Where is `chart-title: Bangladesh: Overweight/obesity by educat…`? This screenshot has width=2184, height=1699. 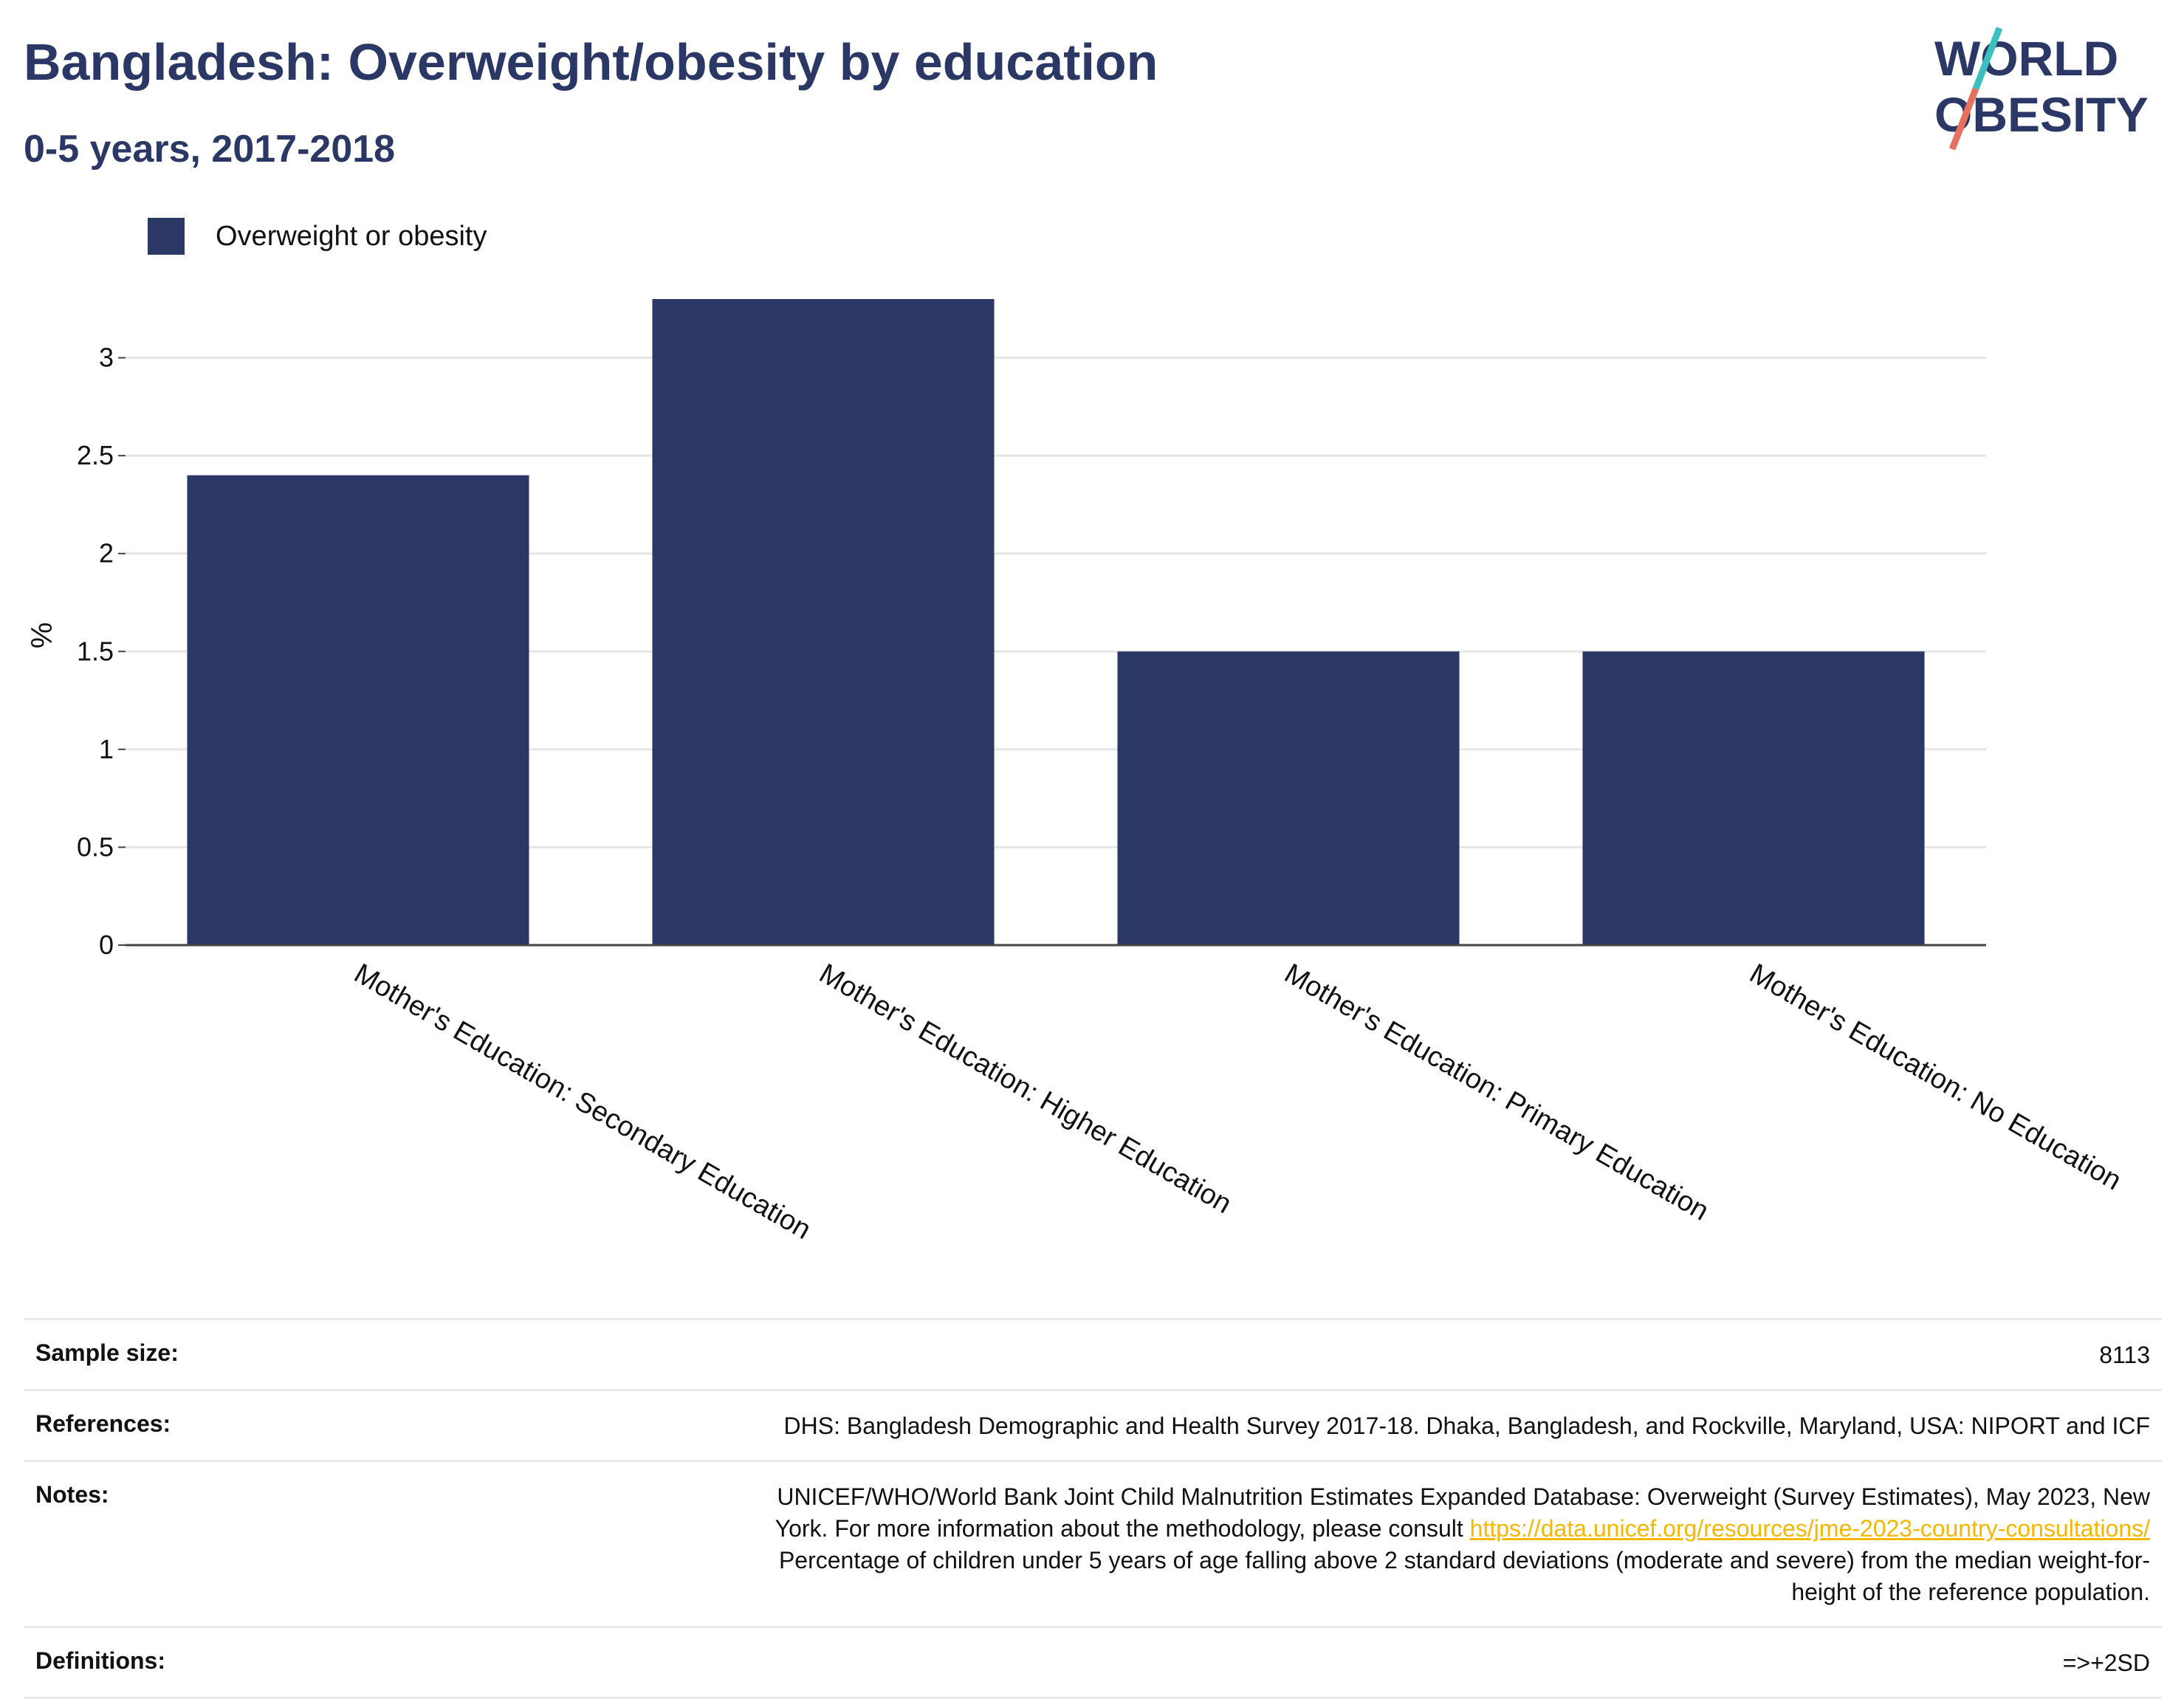
chart-title: Bangladesh: Overweight/obesity by educat… is located at coordinates (591, 62).